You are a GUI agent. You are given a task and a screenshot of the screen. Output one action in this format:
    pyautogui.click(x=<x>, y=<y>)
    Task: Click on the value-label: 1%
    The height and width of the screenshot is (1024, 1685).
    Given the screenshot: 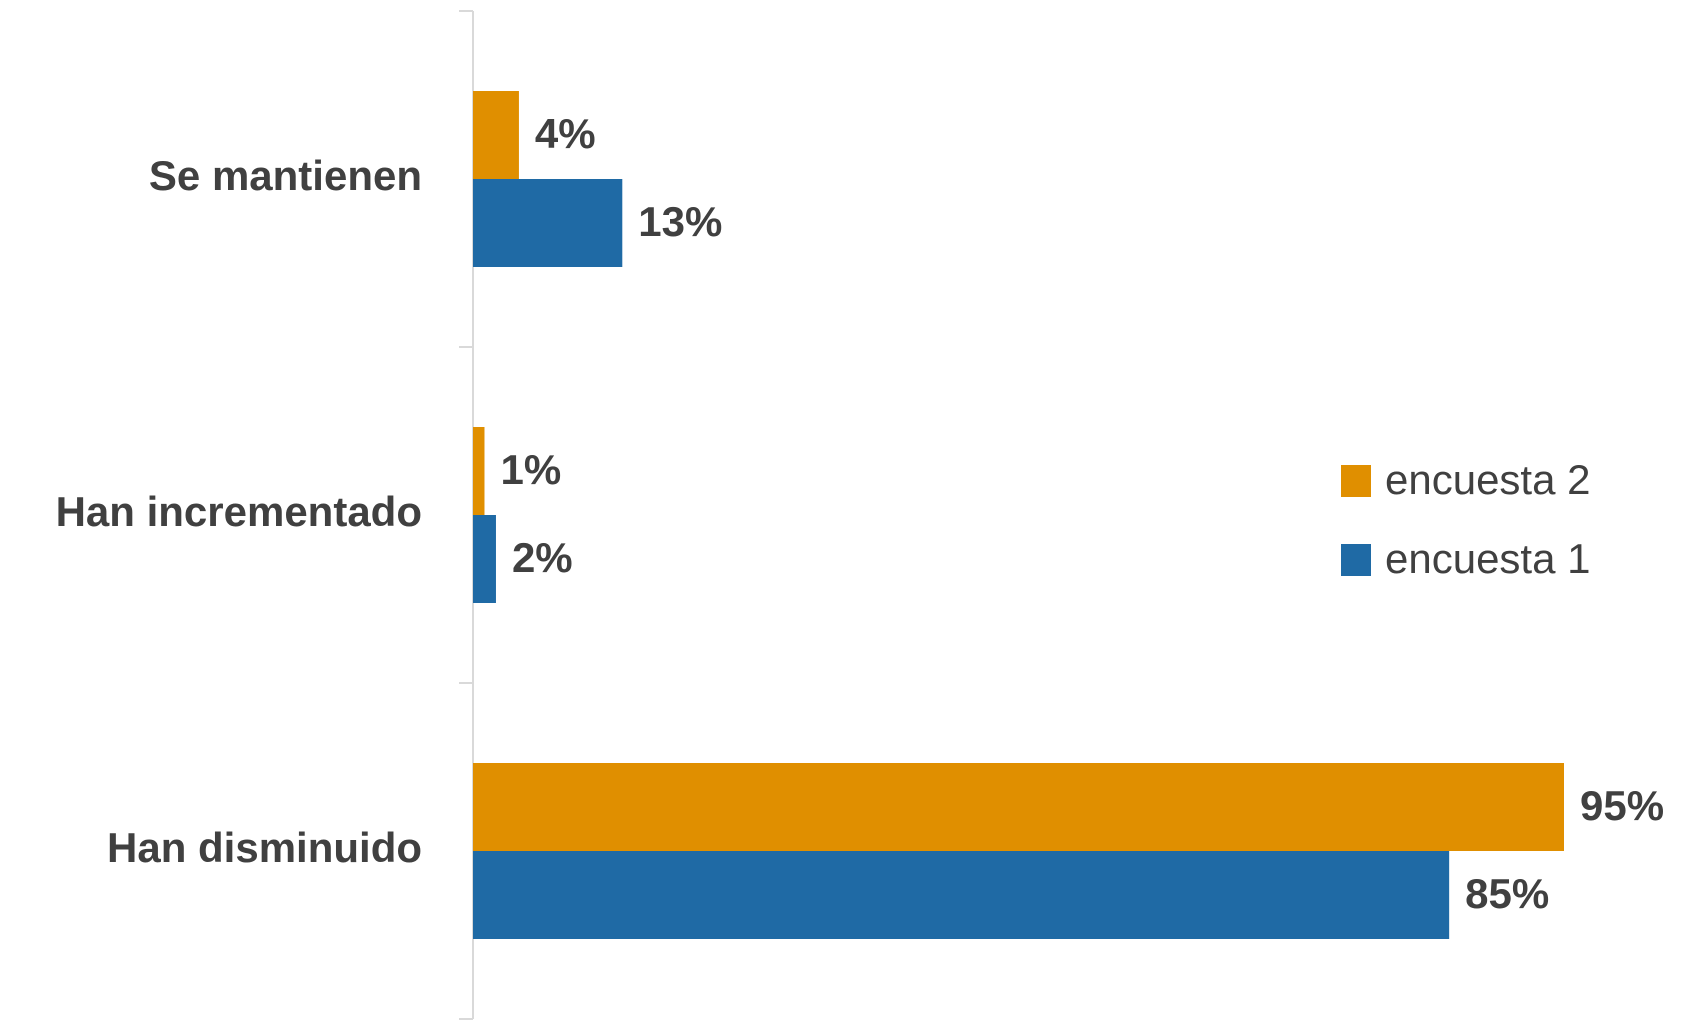 What is the action you would take?
    pyautogui.click(x=530, y=469)
    